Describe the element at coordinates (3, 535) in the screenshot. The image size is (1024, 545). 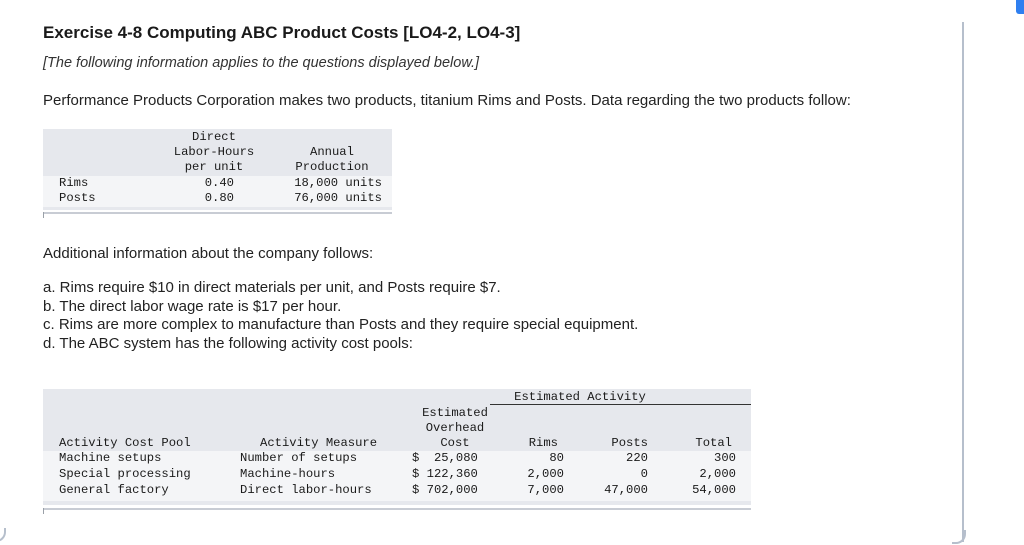
I see `panel-border-corner-left` at that location.